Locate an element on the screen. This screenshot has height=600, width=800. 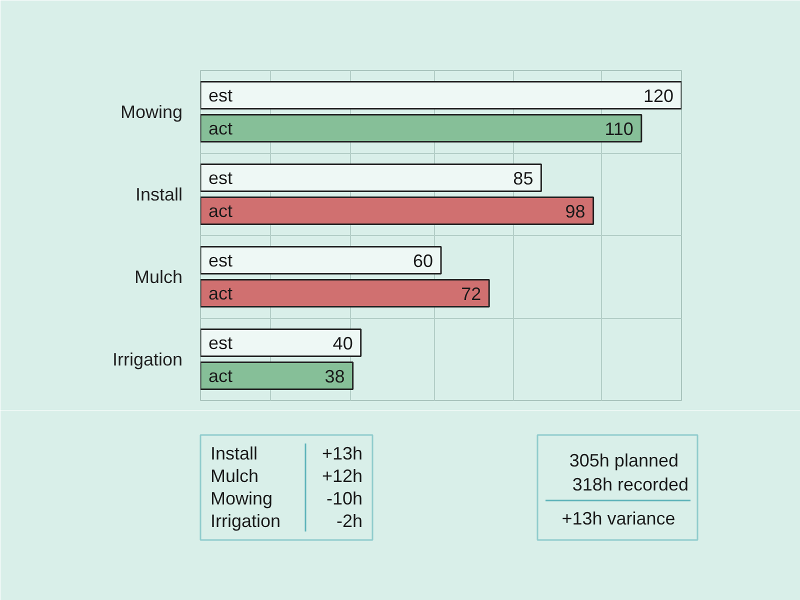
y-tick-label: Mulch is located at coordinates (158, 276).